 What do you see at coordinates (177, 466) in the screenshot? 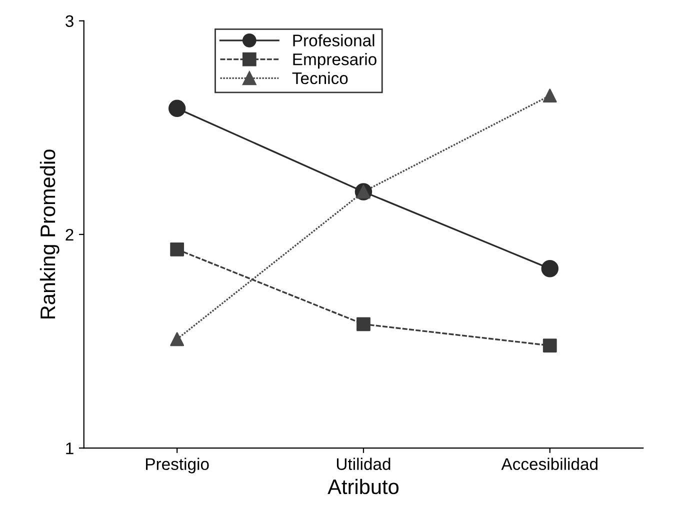
I see `x-tick-label: Prestigio` at bounding box center [177, 466].